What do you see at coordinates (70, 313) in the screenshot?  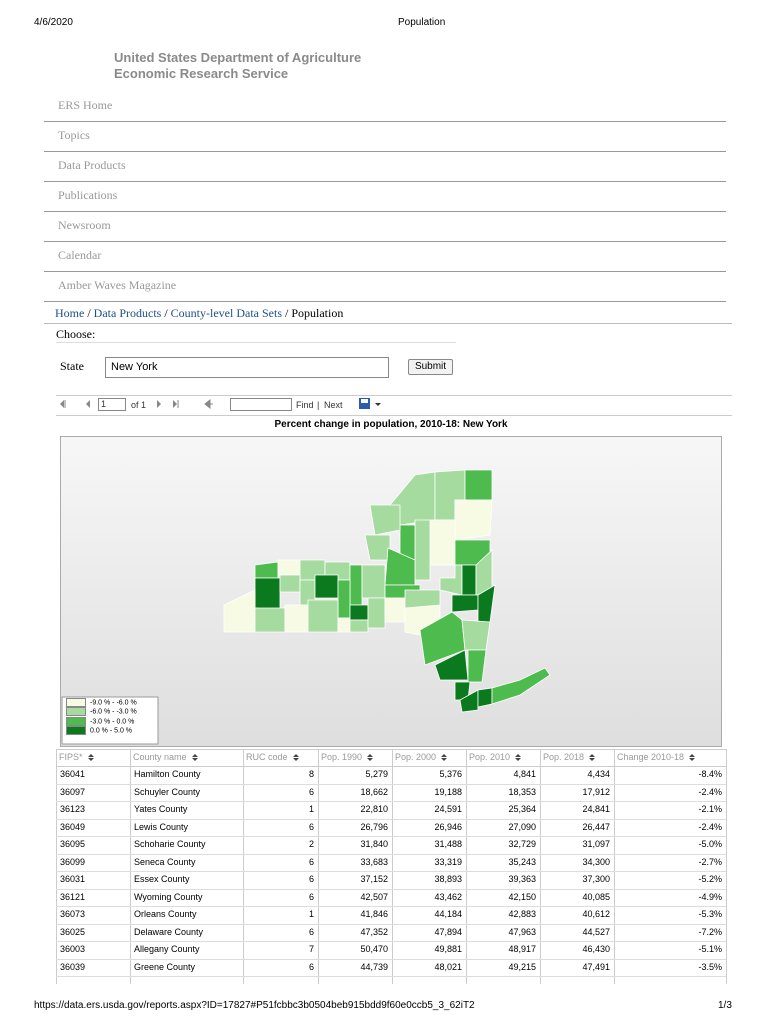 I see `crumb-link: Home` at bounding box center [70, 313].